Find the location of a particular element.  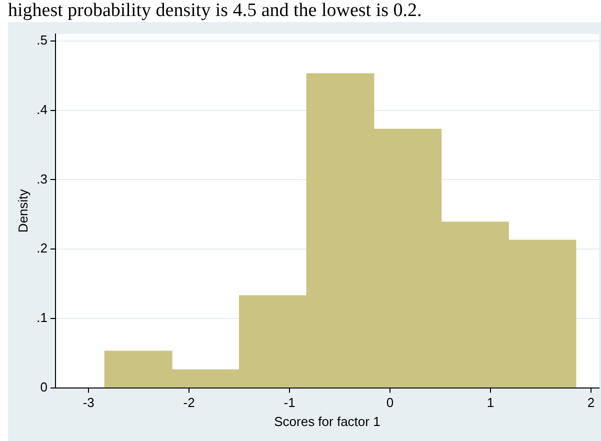

y-axis-title: Density is located at coordinates (22, 210).